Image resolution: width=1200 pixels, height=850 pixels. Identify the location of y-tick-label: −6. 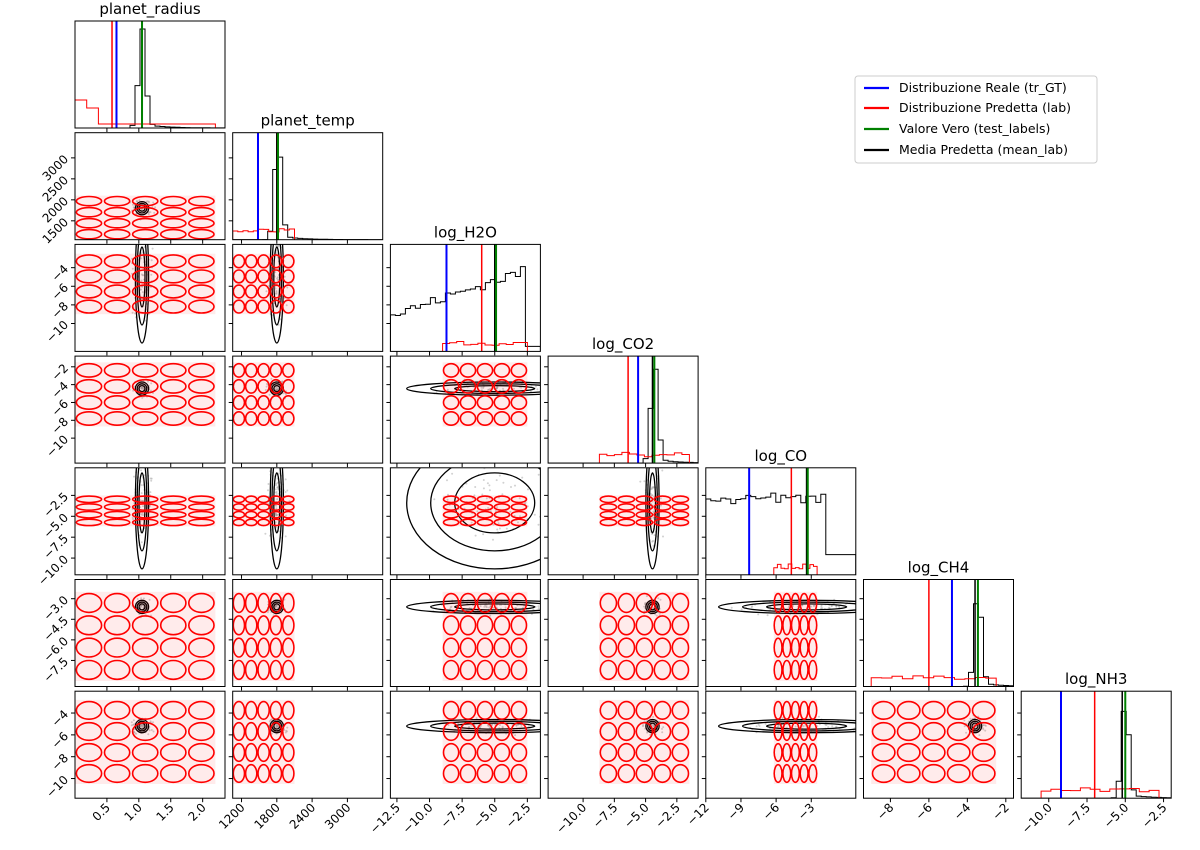
(60, 740).